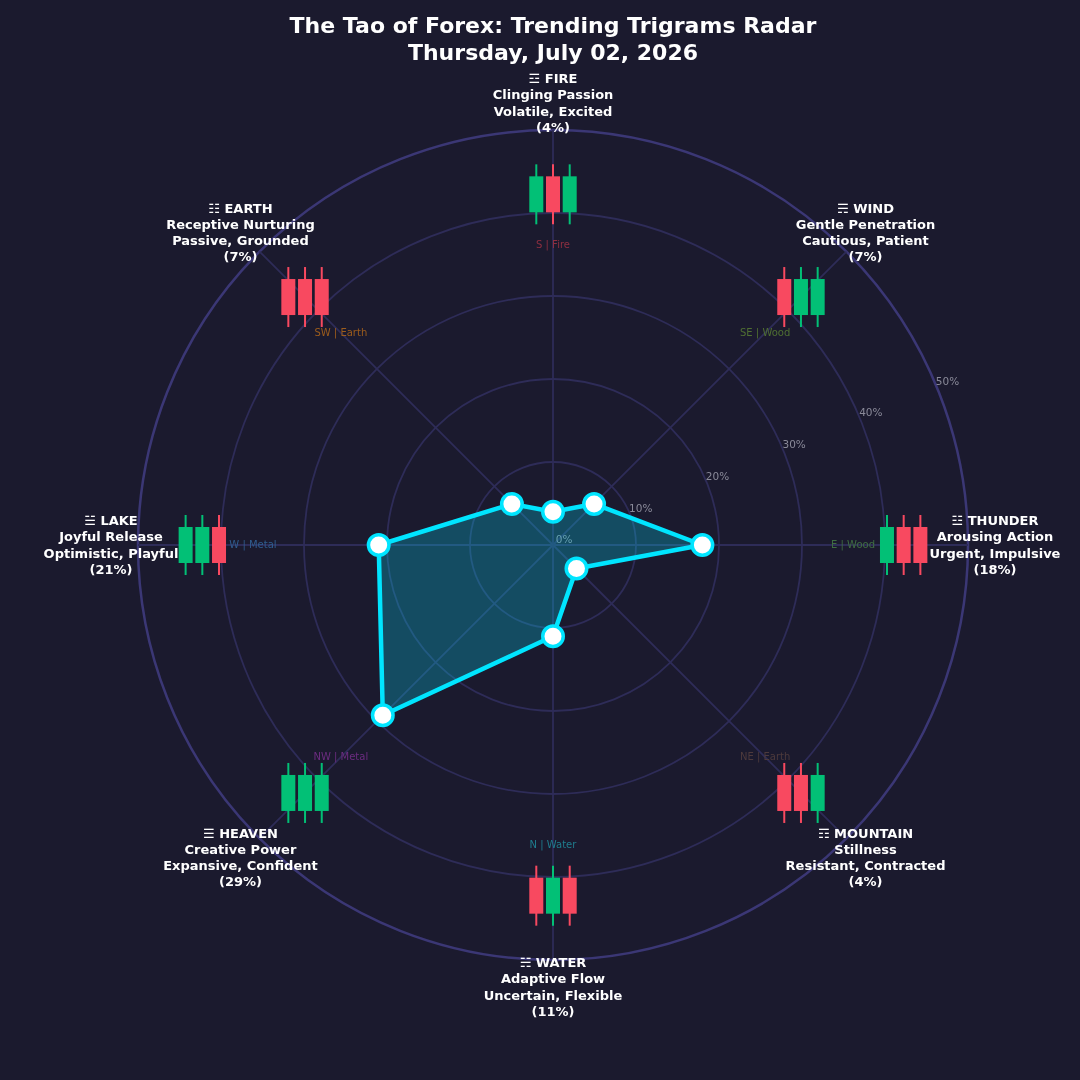  What do you see at coordinates (564, 539) in the screenshot?
I see `y-tick-label: 0%` at bounding box center [564, 539].